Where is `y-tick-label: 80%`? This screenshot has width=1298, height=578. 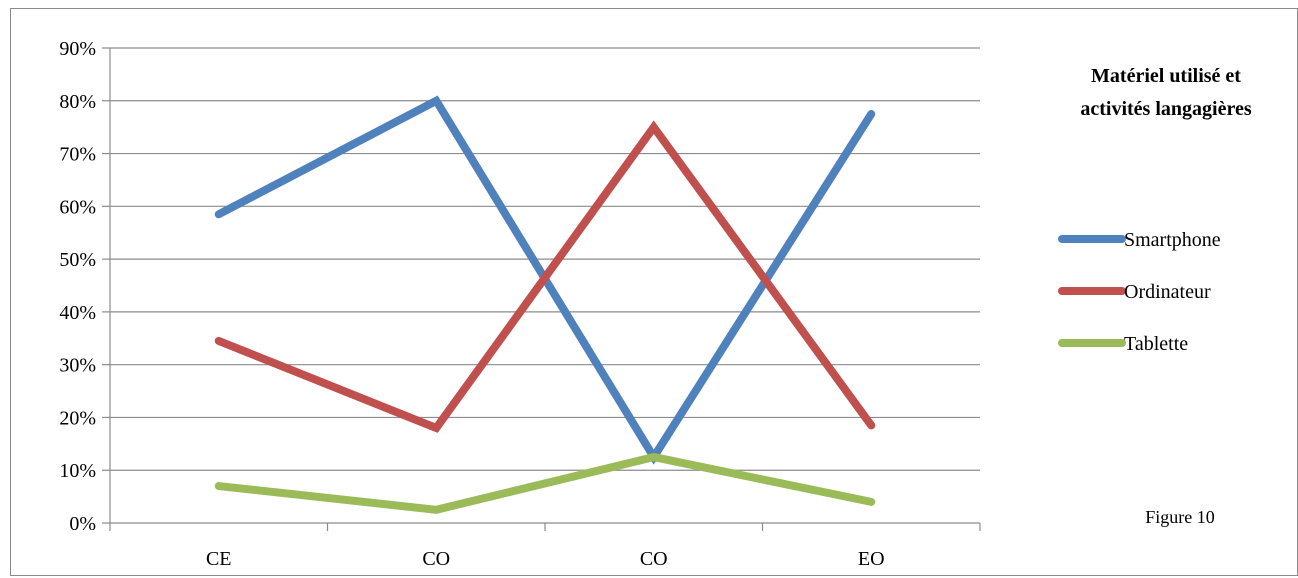
y-tick-label: 80% is located at coordinates (77, 102).